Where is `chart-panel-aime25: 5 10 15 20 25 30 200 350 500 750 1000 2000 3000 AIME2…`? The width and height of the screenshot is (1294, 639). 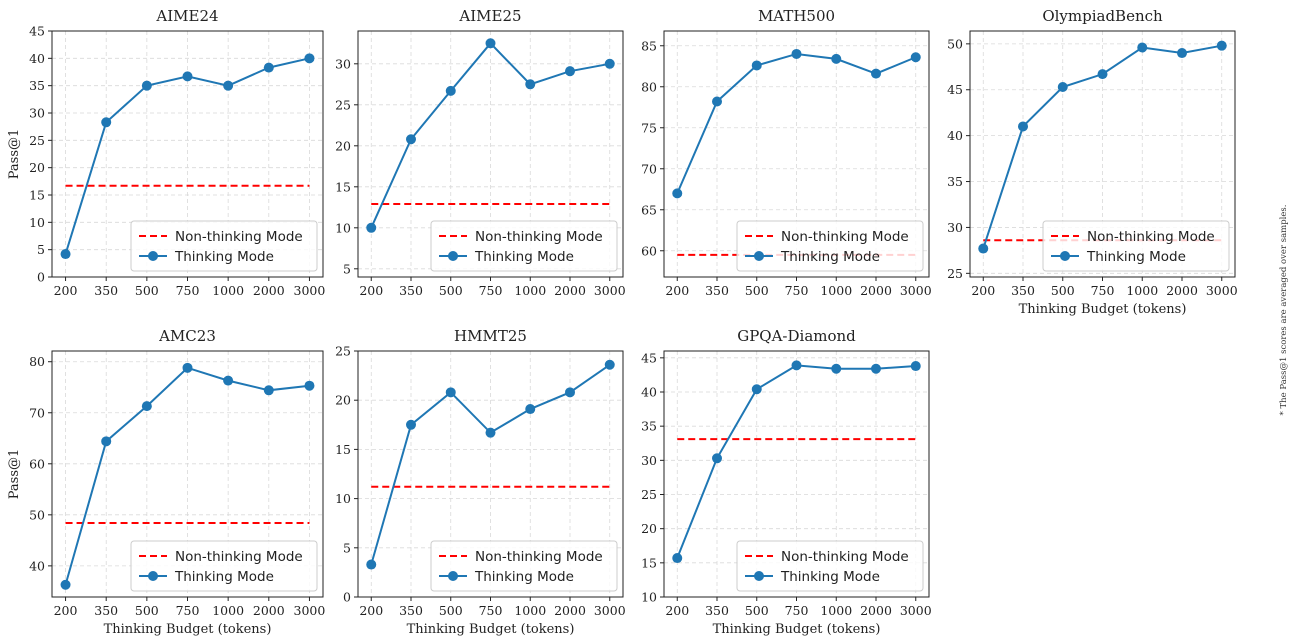
chart-panel-aime25: 5 10 15 20 25 30 200 350 500 750 1000 2000 3000 AIME2… is located at coordinates (480, 152).